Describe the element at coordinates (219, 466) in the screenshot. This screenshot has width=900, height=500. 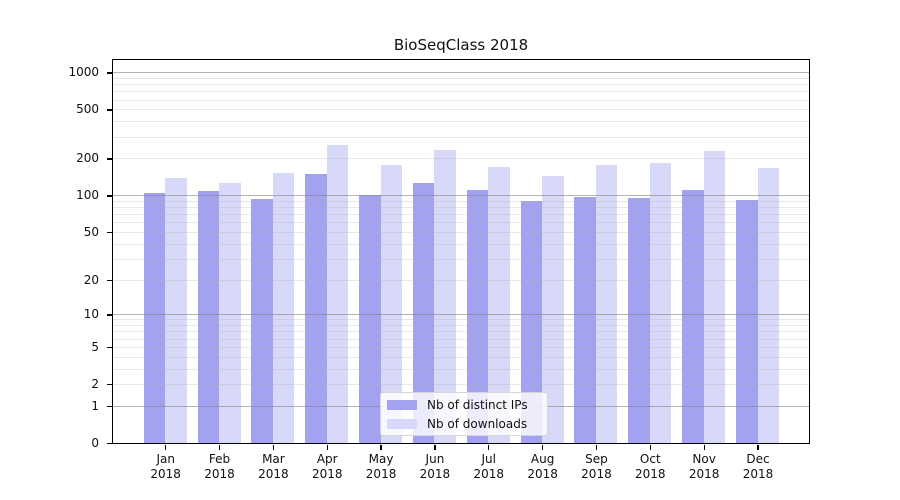
I see `x-tick-label-feb: Feb 2018` at that location.